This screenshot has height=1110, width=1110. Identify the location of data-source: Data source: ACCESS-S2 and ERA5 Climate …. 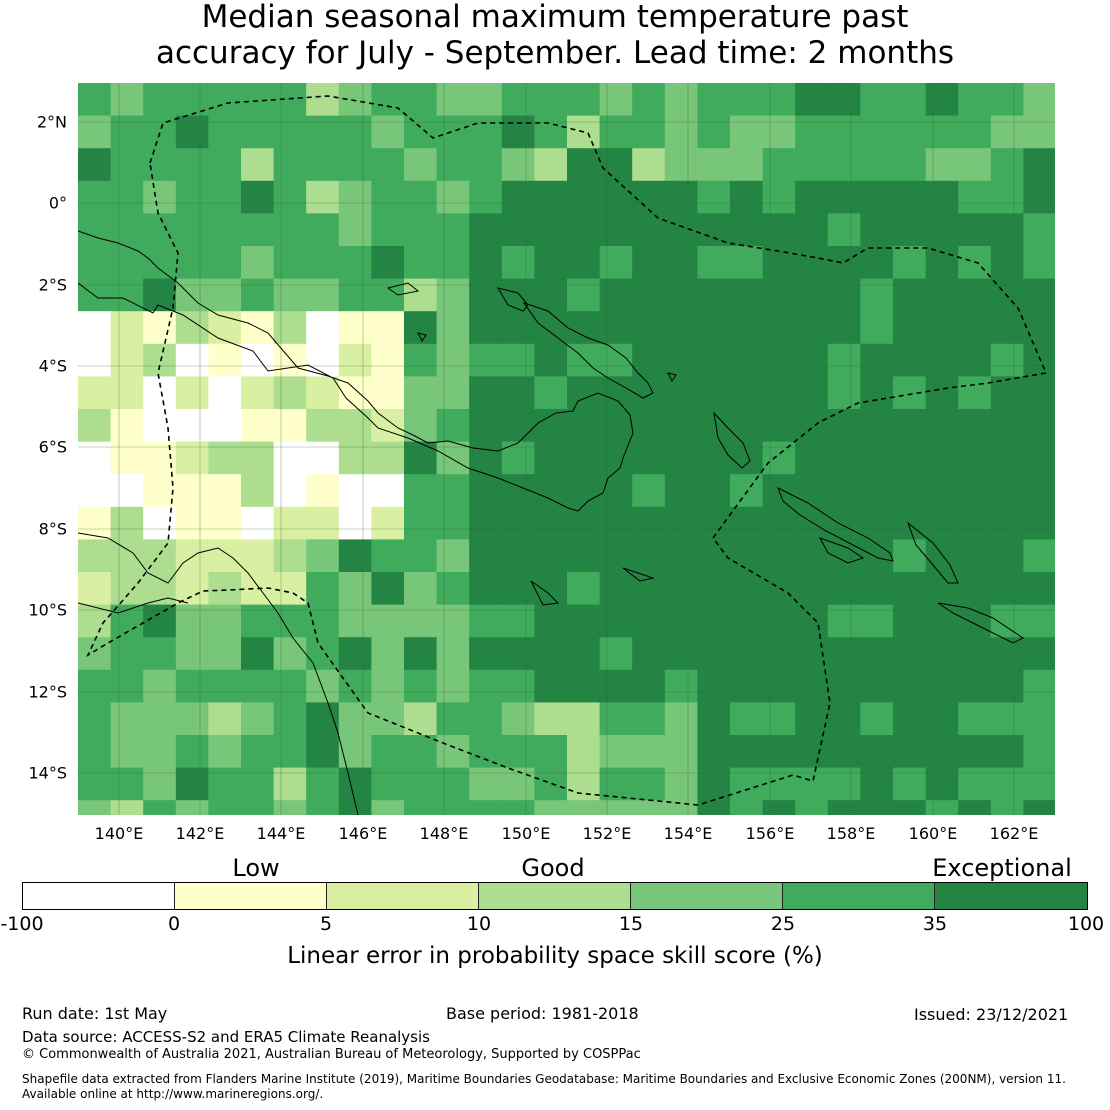
(226, 1037).